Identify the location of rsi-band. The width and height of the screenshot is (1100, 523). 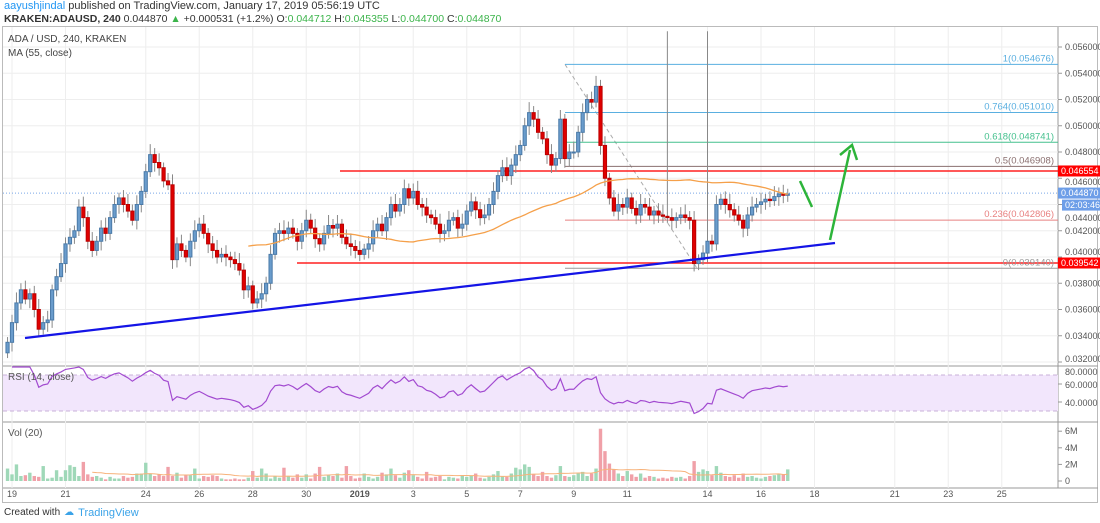
(530, 393).